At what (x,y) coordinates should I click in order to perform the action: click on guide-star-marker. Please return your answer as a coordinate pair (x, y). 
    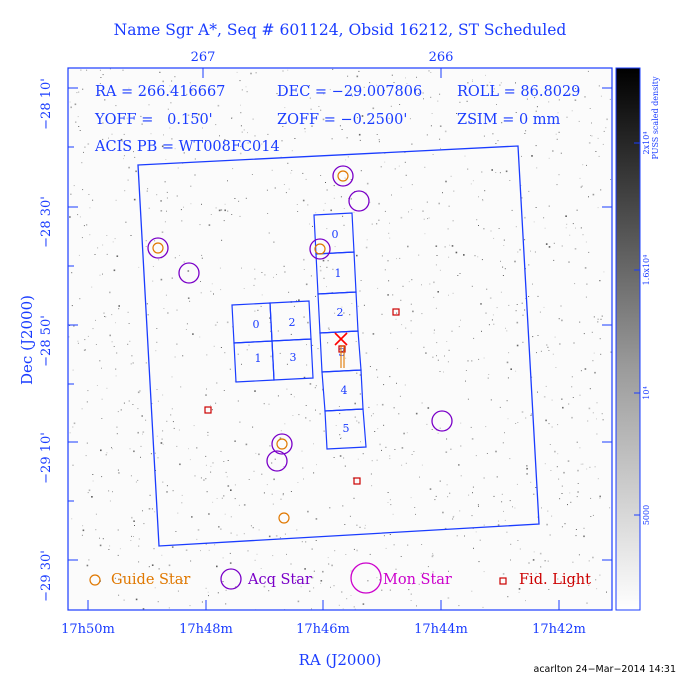
    Looking at the image, I should click on (158, 248).